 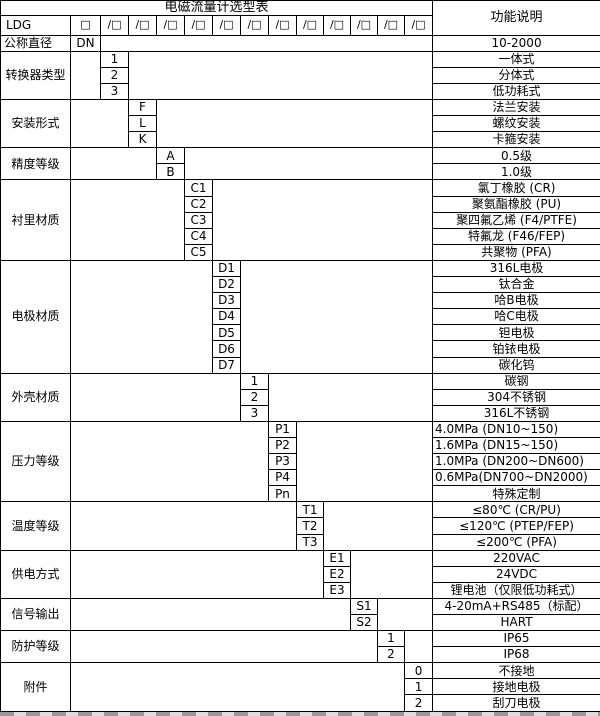 What do you see at coordinates (516, 188) in the screenshot?
I see `option-desc-cell: 氯丁橡胶 (CR)` at bounding box center [516, 188].